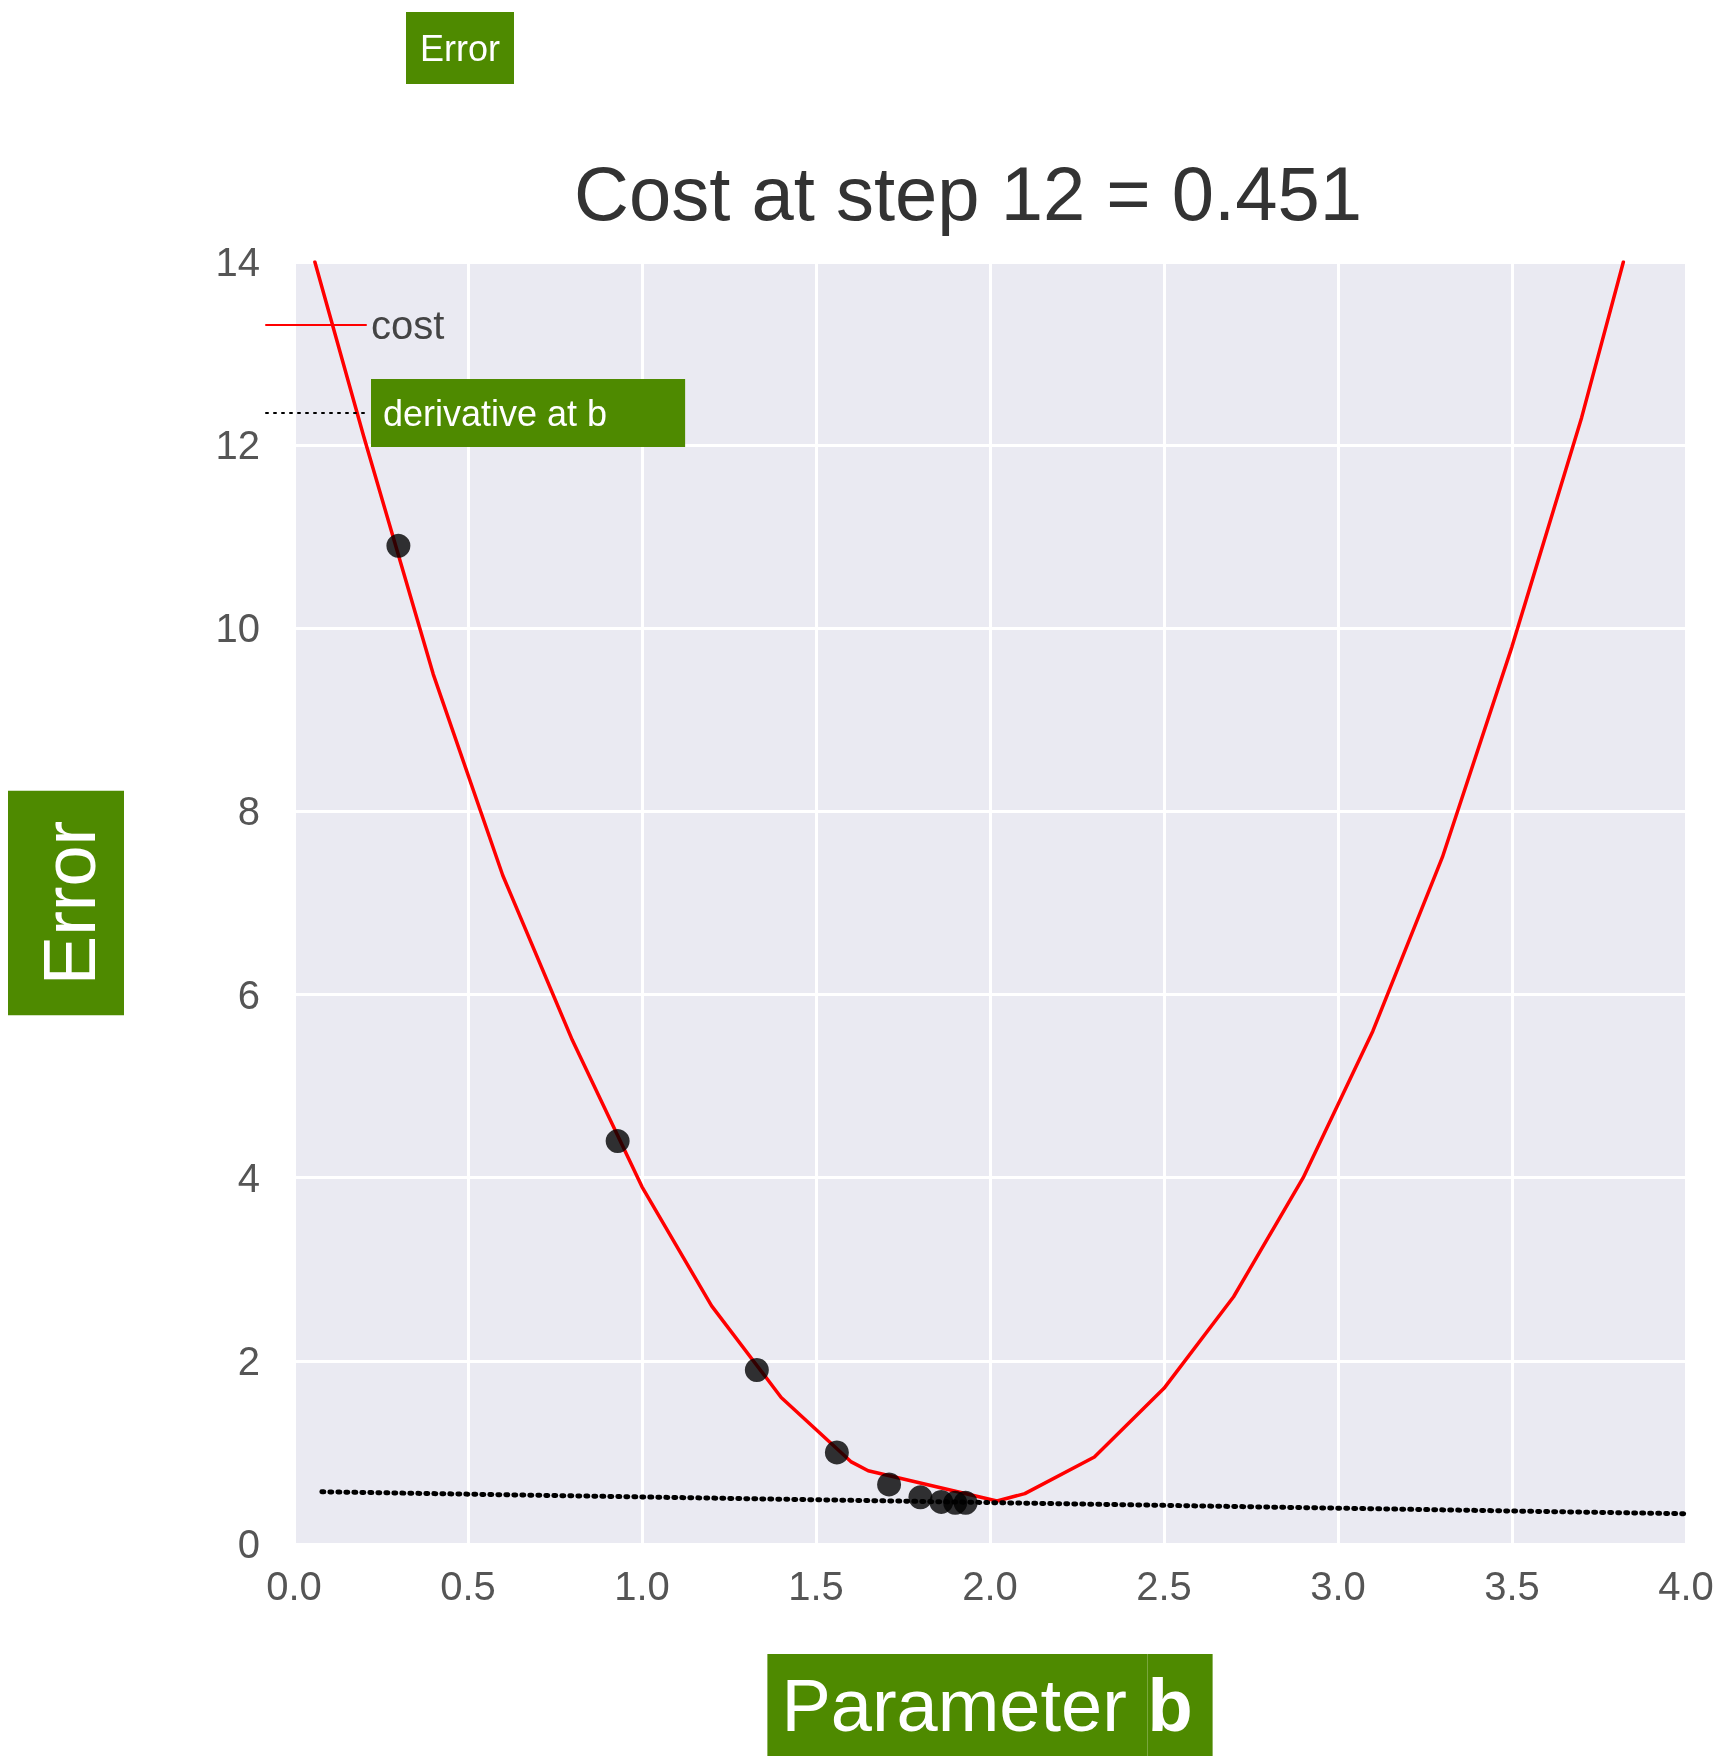 This screenshot has width=1727, height=1761. Describe the element at coordinates (468, 1586) in the screenshot. I see `x-tick-label: 0.5` at that location.